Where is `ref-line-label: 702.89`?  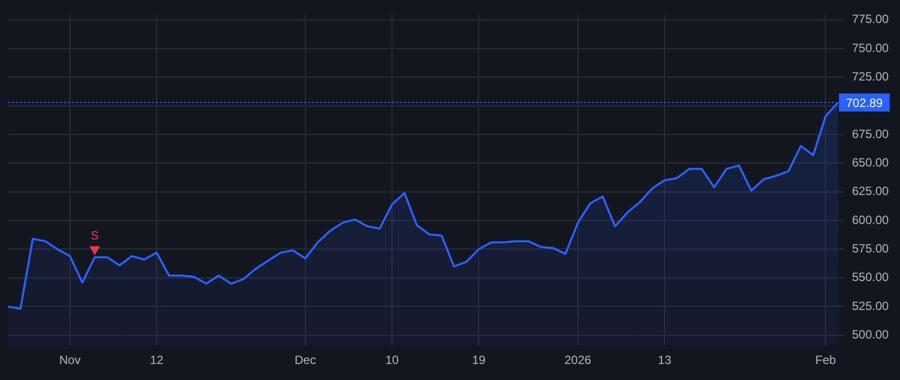 ref-line-label: 702.89 is located at coordinates (865, 103).